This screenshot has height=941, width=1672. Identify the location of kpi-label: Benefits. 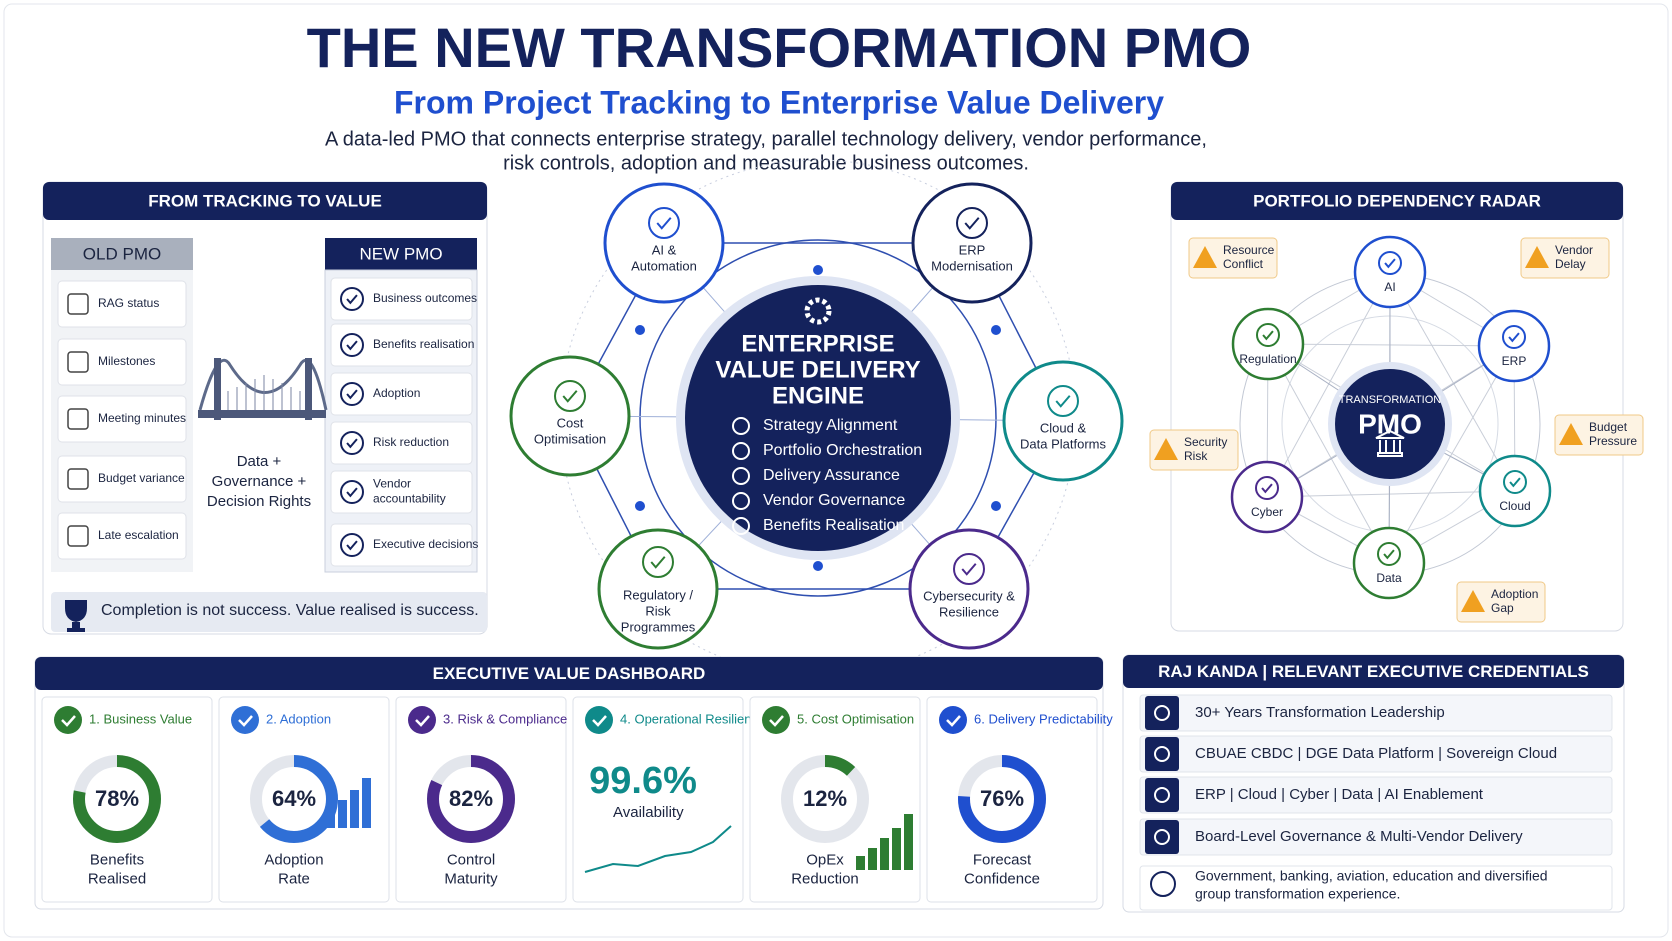
(117, 859).